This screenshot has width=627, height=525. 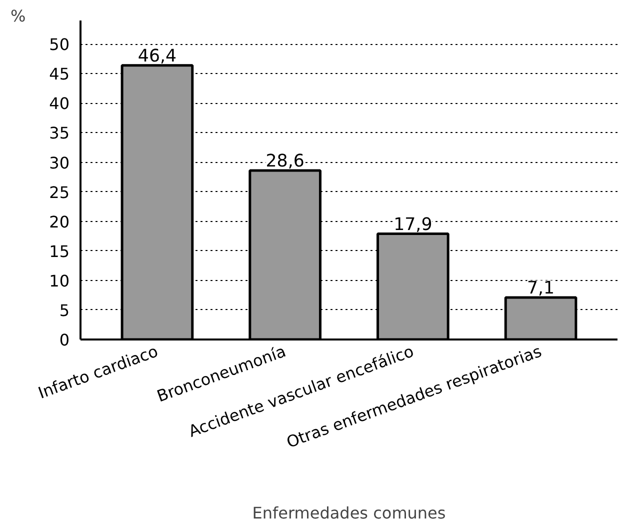 I want to click on data-label: 46,4, so click(x=157, y=56).